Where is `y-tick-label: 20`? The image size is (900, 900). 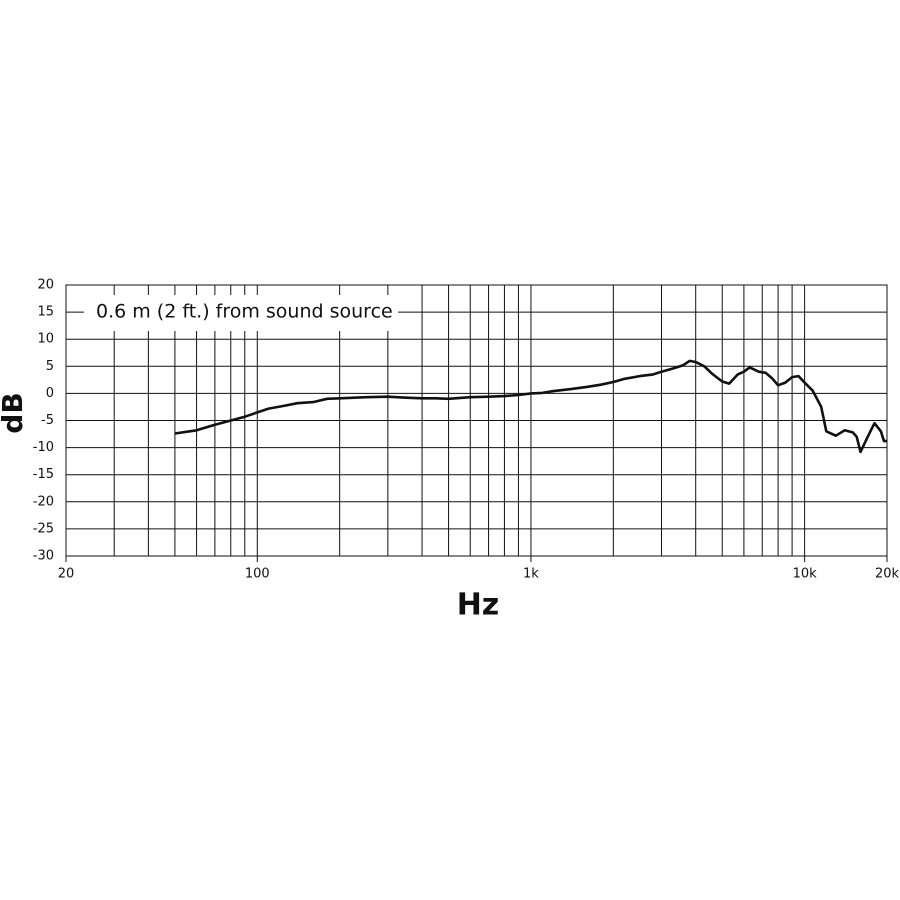
y-tick-label: 20 is located at coordinates (45, 285).